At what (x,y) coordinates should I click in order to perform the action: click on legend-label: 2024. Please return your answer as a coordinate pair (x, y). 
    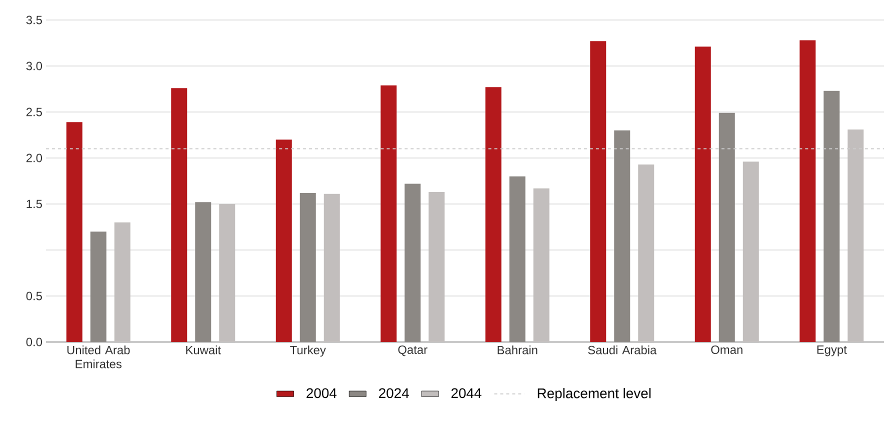
    Looking at the image, I should click on (394, 393).